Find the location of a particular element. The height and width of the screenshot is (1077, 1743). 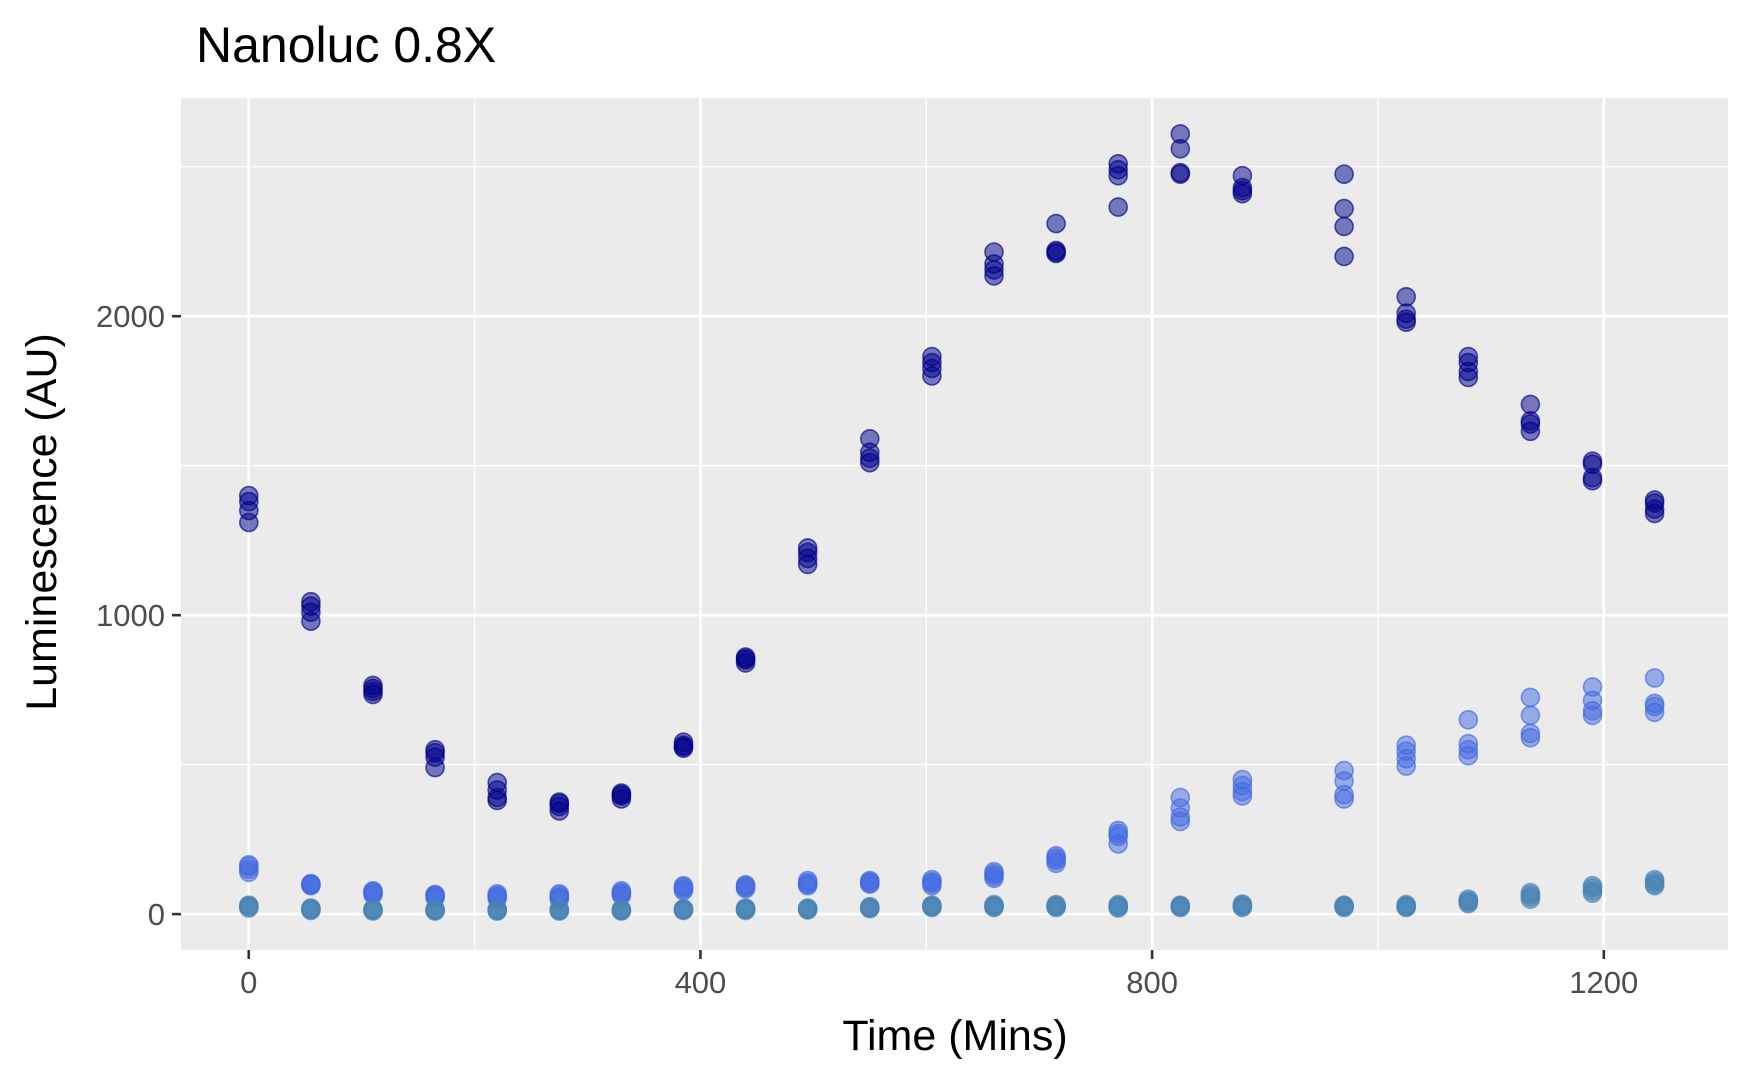

x-tick-label: 0 is located at coordinates (248, 982).